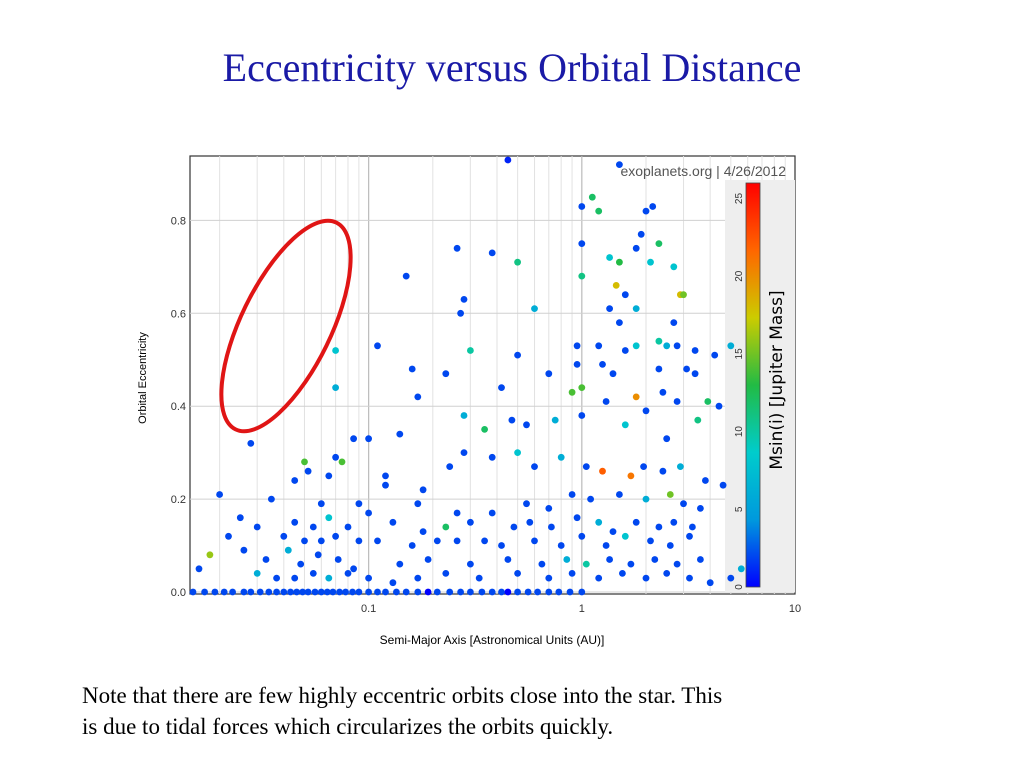 The width and height of the screenshot is (1024, 768). What do you see at coordinates (286, 326) in the screenshot?
I see `highlight-ellipse` at bounding box center [286, 326].